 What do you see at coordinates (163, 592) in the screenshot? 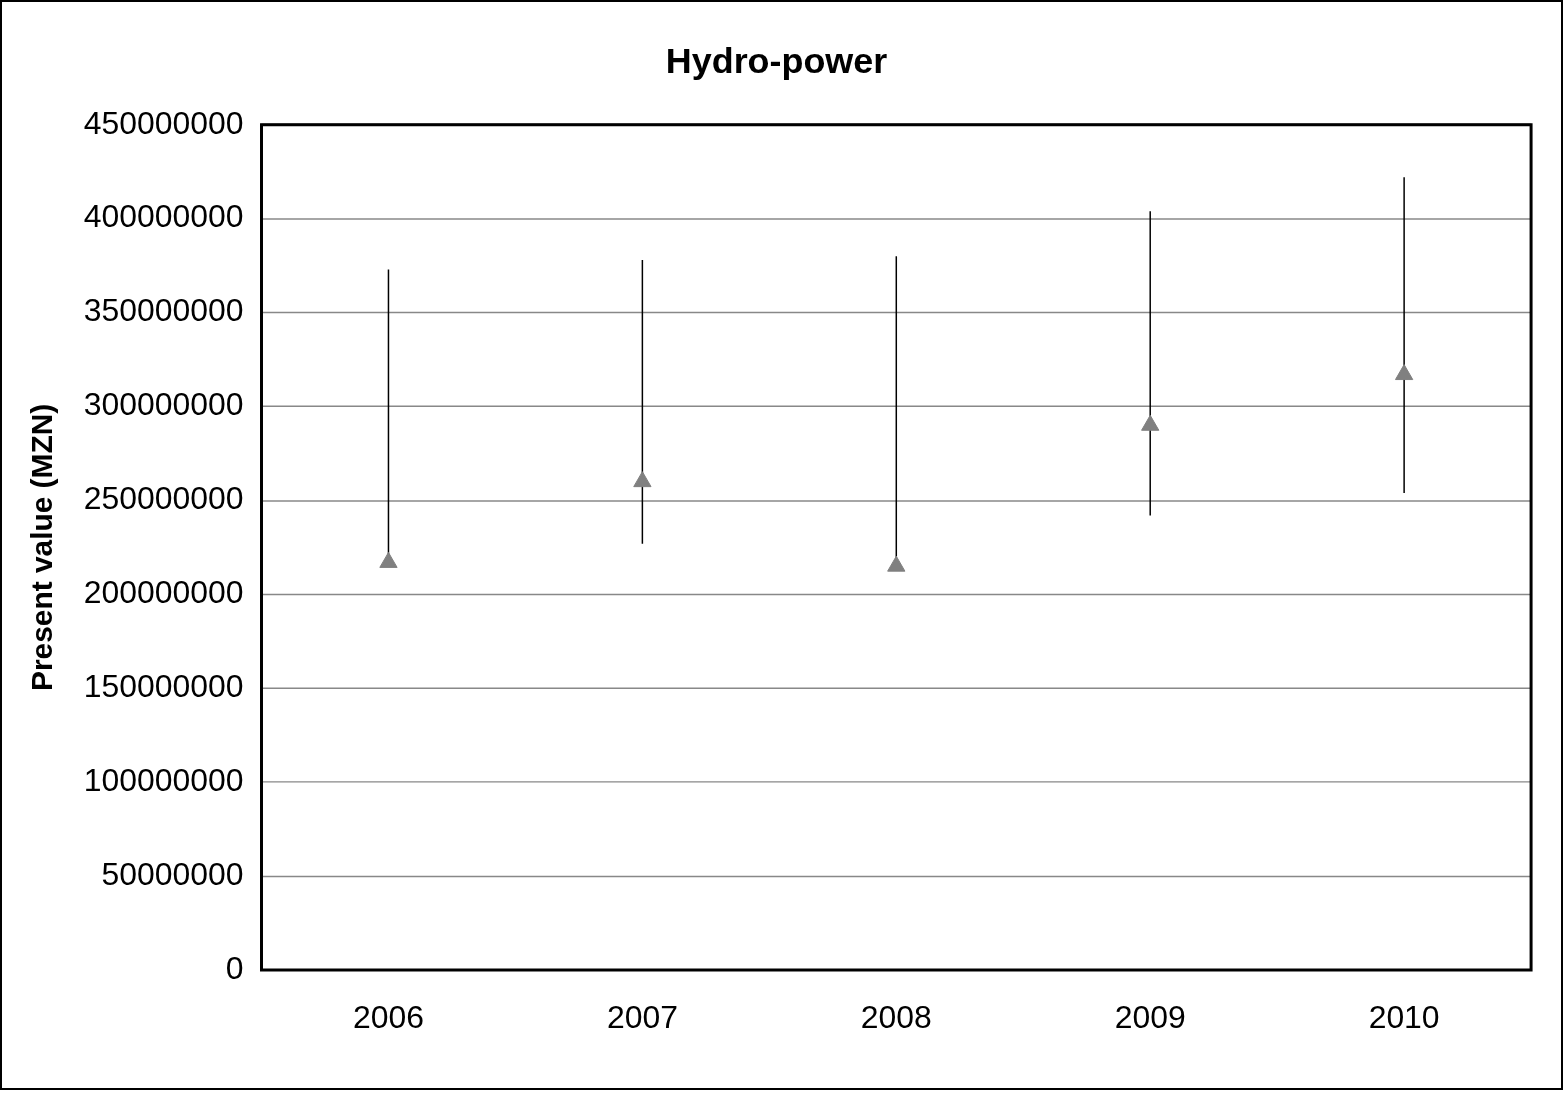
I see `y-tick-label: 200000000` at bounding box center [163, 592].